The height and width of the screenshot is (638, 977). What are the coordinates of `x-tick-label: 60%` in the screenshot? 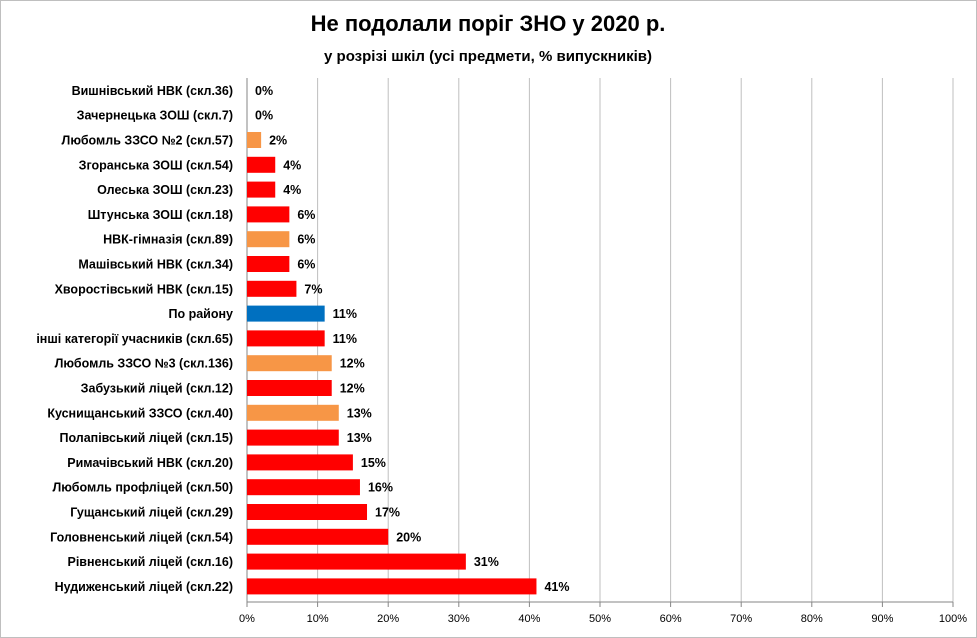 It's located at (671, 619).